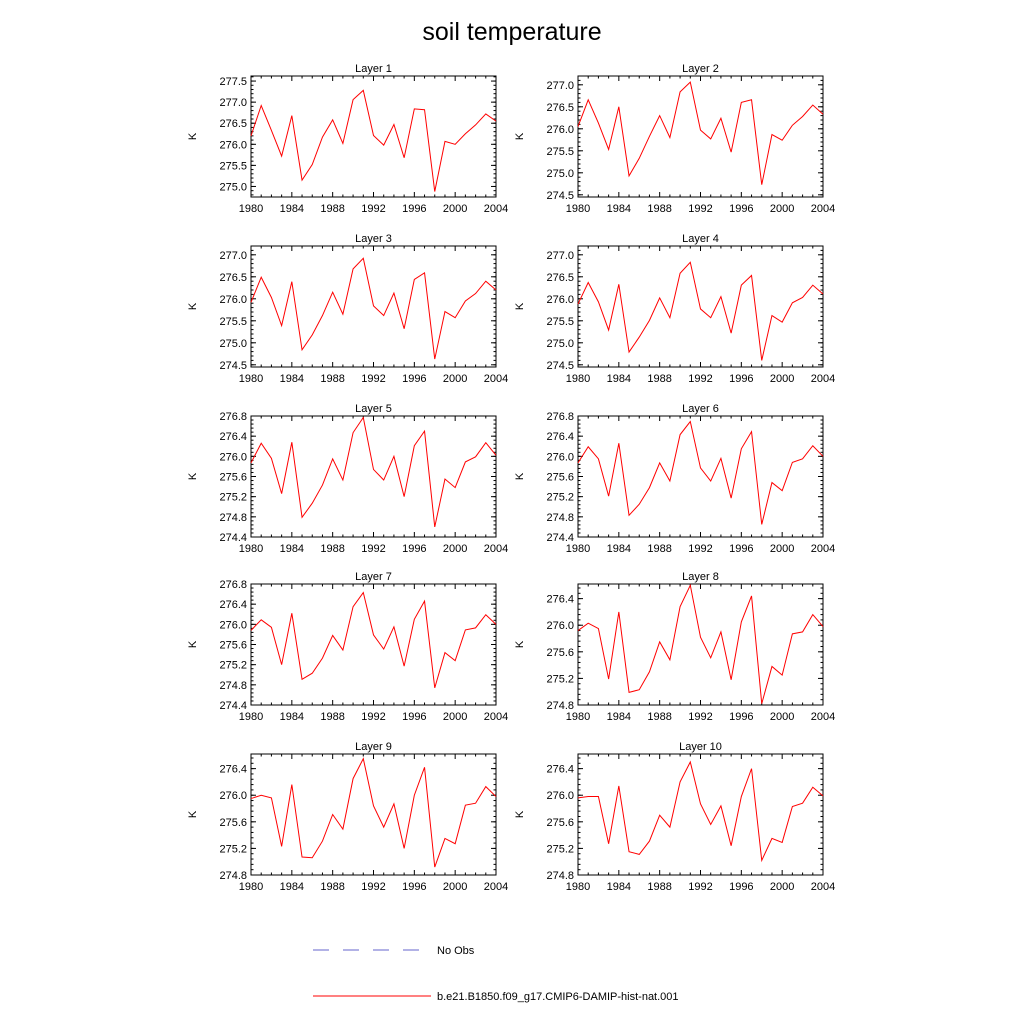 The height and width of the screenshot is (1024, 1024). Describe the element at coordinates (560, 86) in the screenshot. I see `y-tick-label: 277.0` at that location.